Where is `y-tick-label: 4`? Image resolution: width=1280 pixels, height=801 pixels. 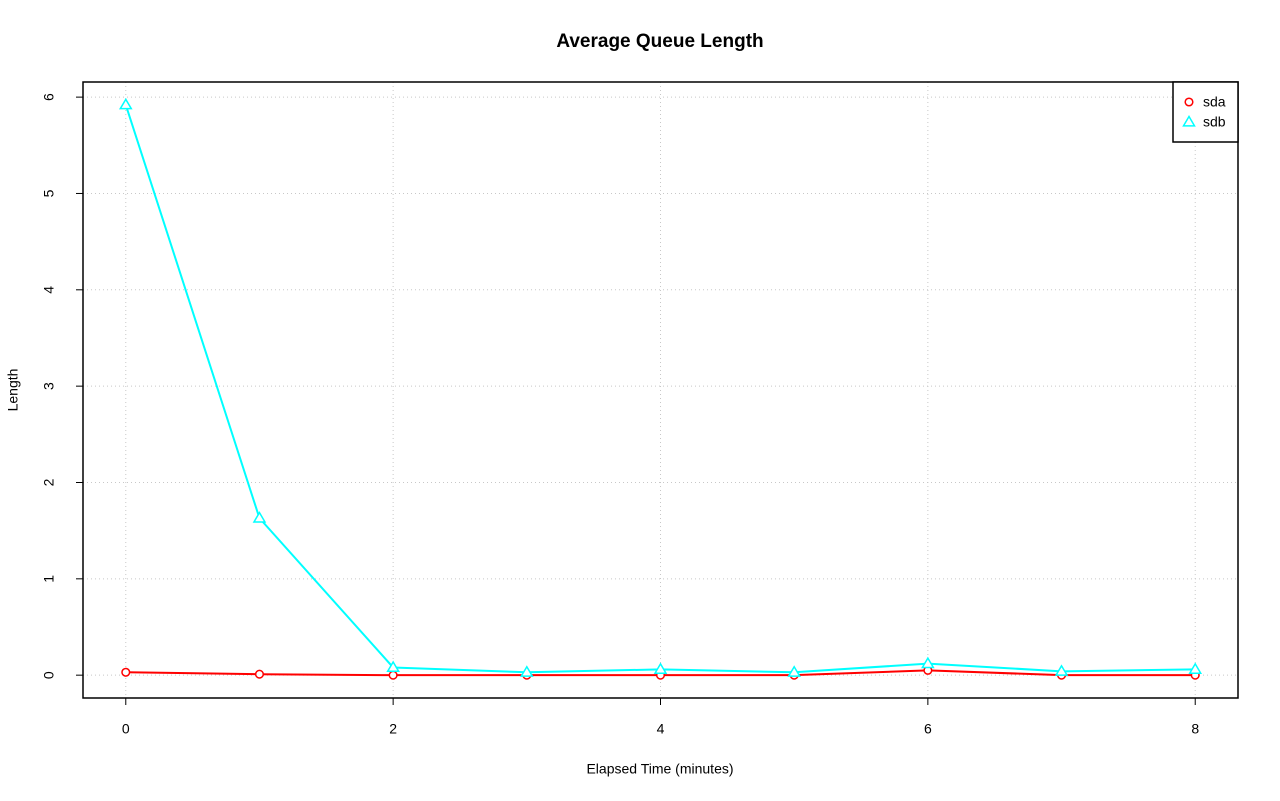
y-tick-label: 4 is located at coordinates (49, 290).